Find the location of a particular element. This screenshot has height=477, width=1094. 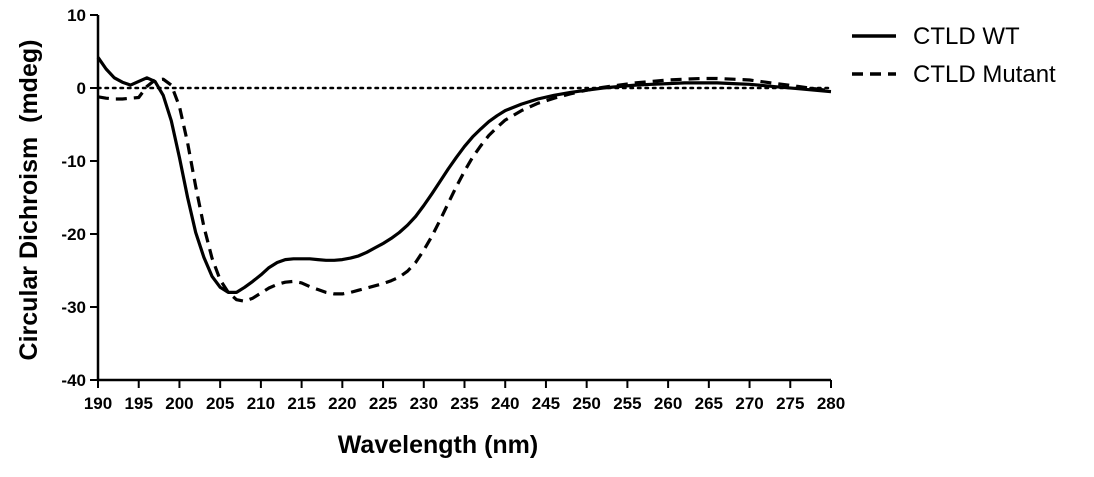

x-tick-label: 225 is located at coordinates (383, 403).